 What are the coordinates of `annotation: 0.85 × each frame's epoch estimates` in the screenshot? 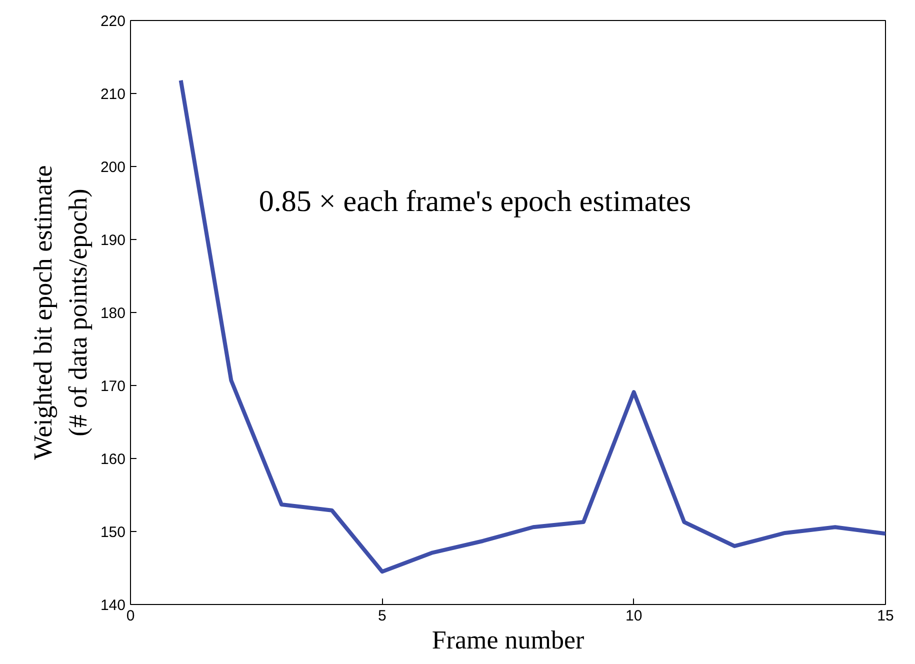 It's located at (475, 201).